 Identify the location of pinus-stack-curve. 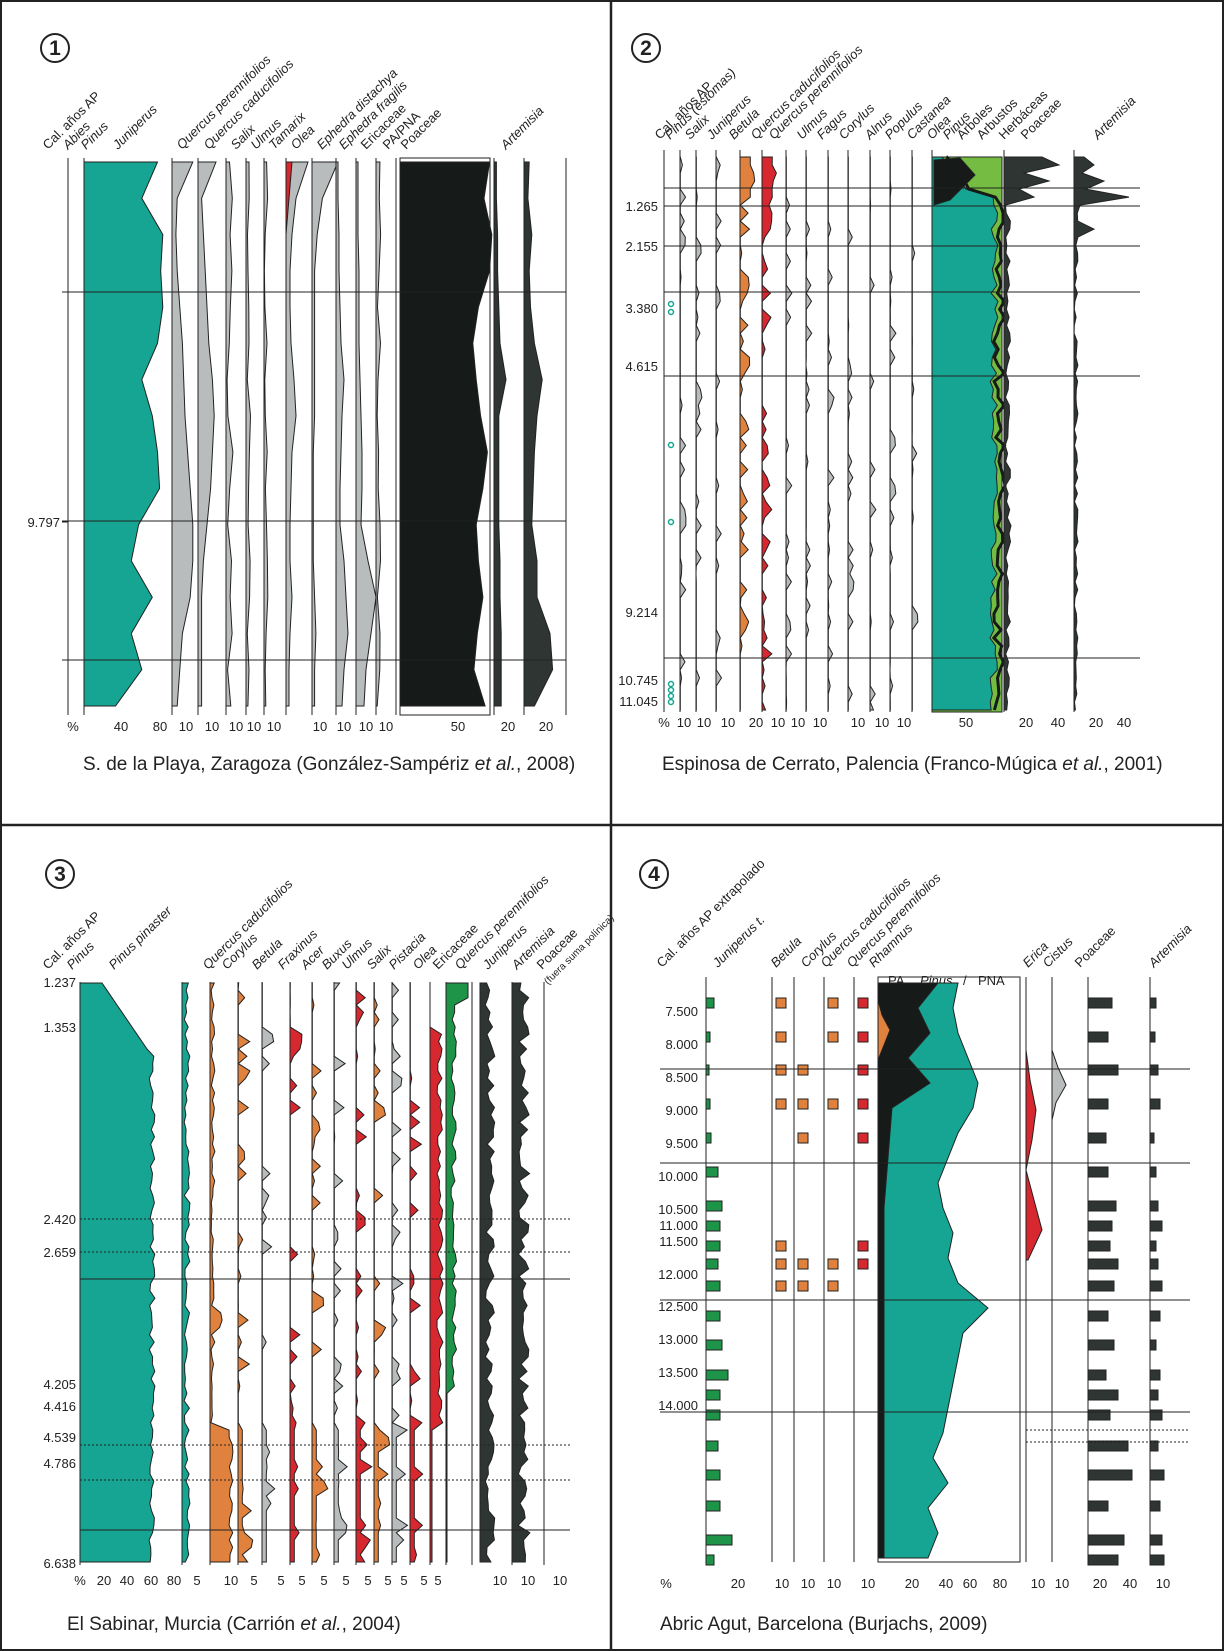
(965, 433).